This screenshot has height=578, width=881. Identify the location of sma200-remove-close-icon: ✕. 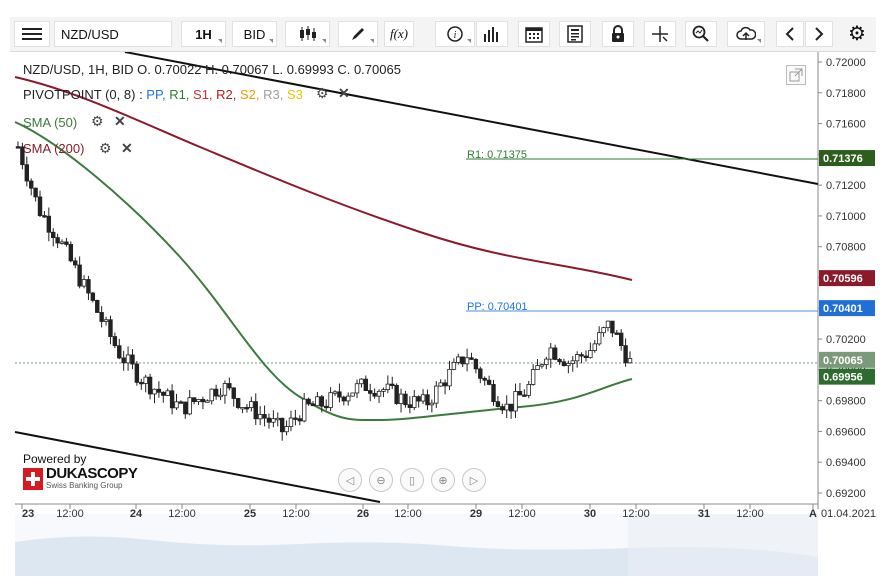
(127, 148).